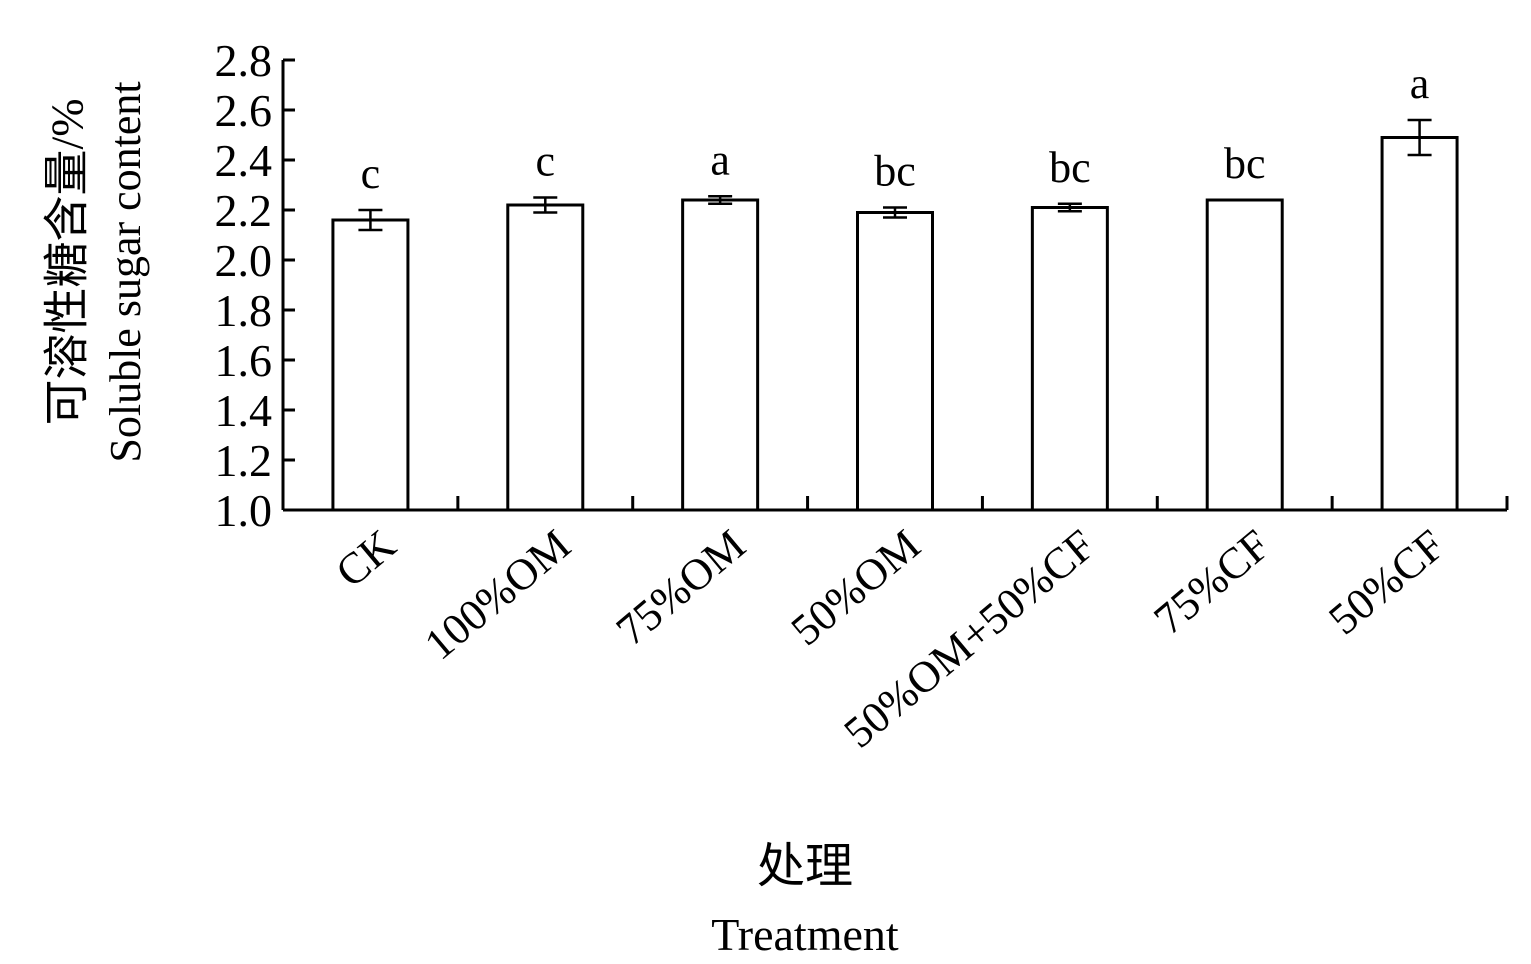 This screenshot has height=964, width=1531. I want to click on y-tick-label: 1.6, so click(244, 360).